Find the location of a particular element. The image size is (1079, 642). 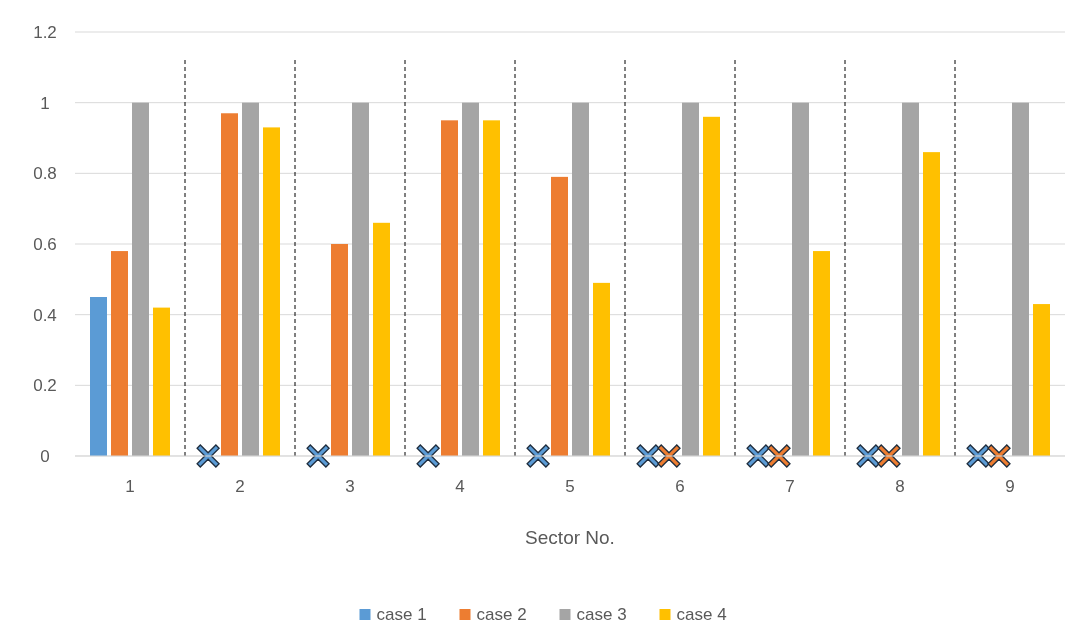

y-tick-label: 1.2 is located at coordinates (45, 32).